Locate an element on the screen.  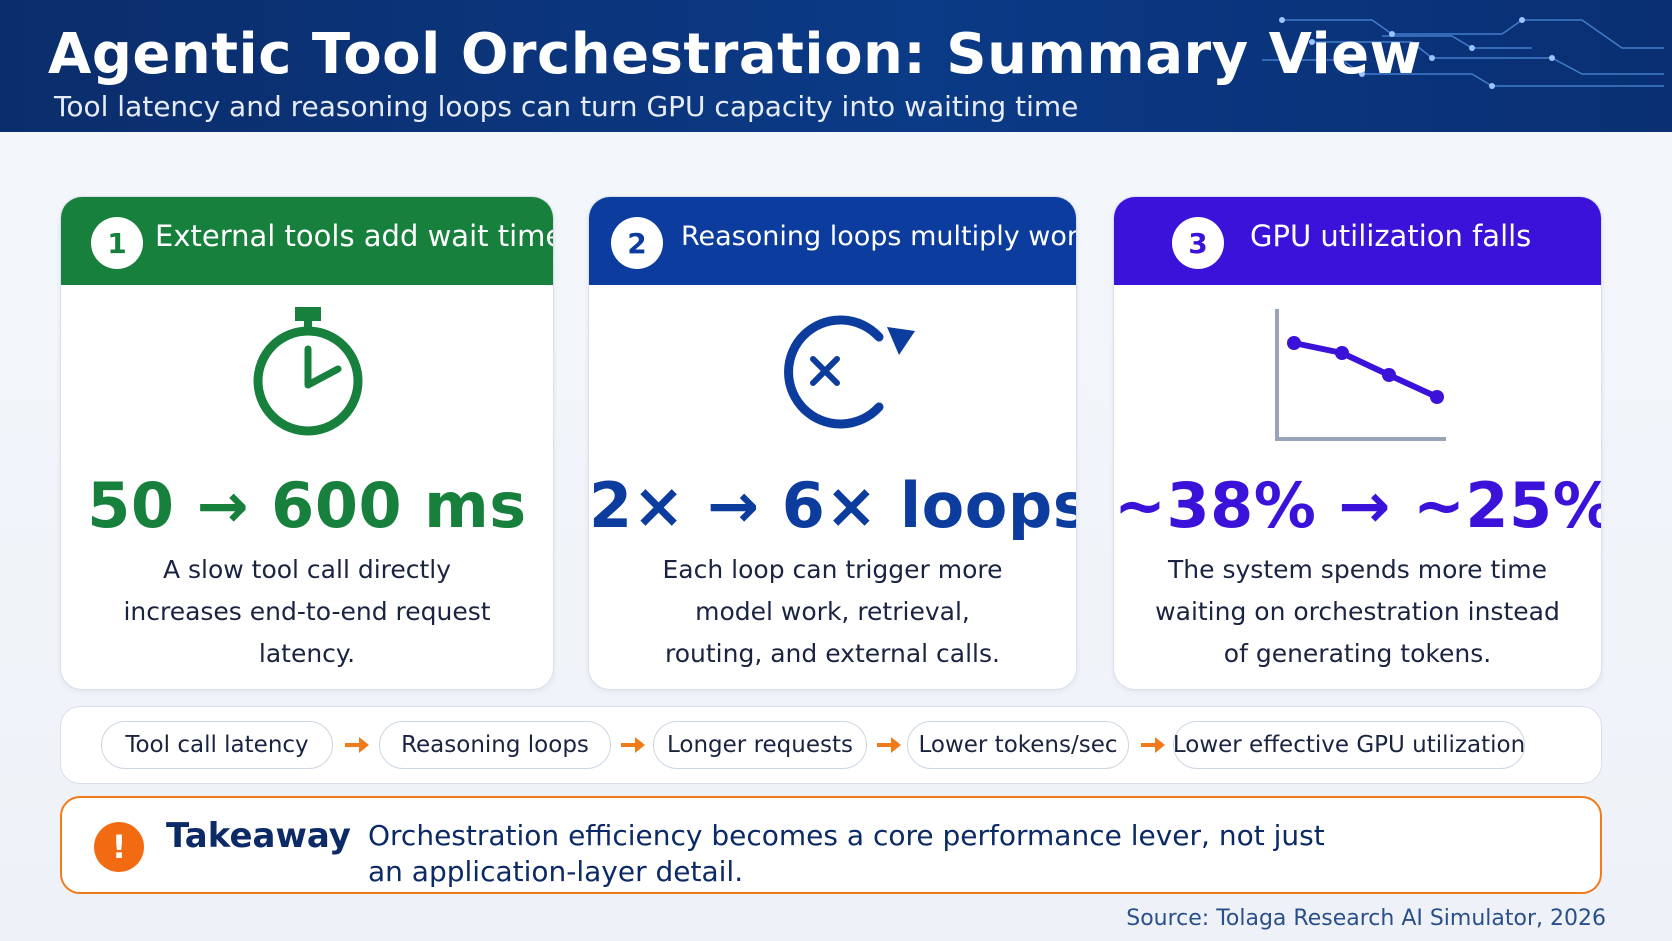
card-header: 1 External tools add wait time is located at coordinates (307, 241).